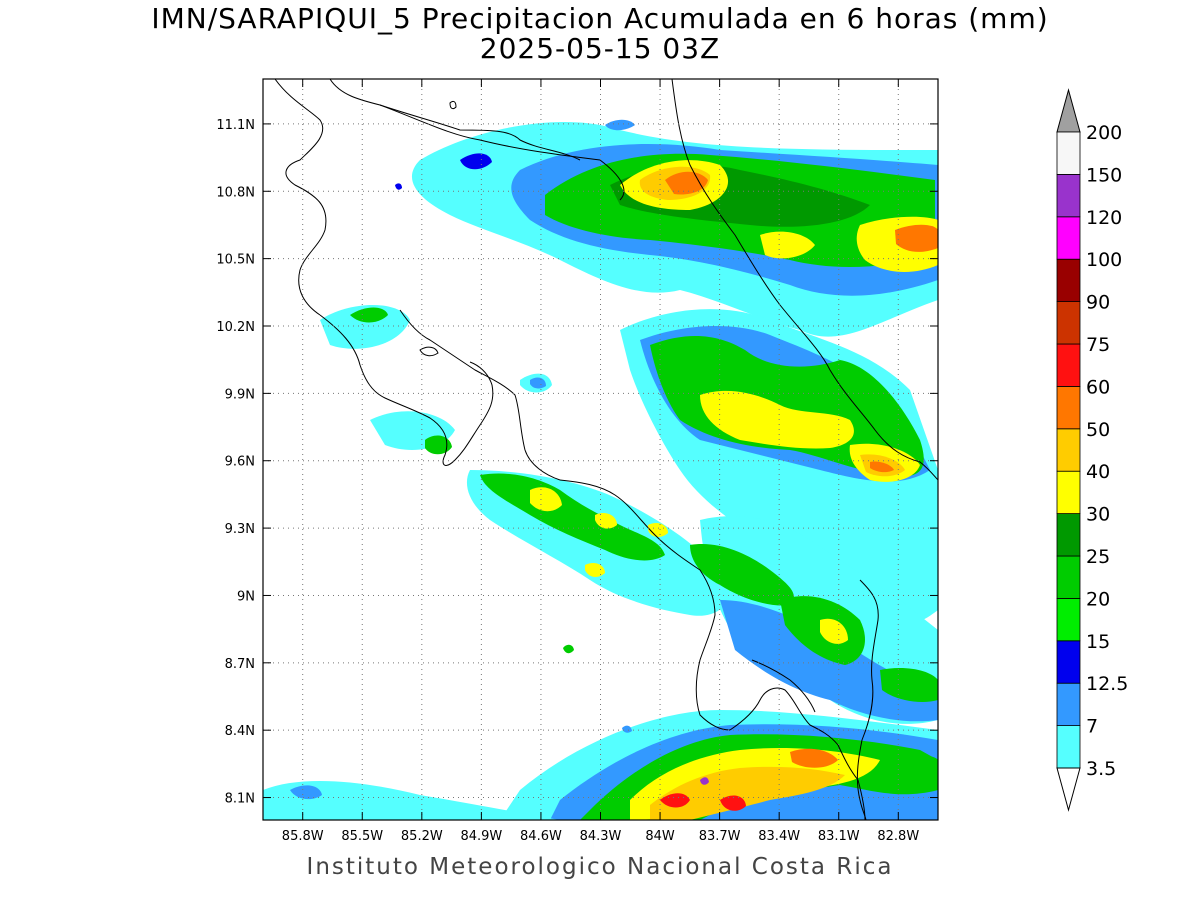 The height and width of the screenshot is (900, 1200). What do you see at coordinates (246, 596) in the screenshot?
I see `lat-tick-label: 9N` at bounding box center [246, 596].